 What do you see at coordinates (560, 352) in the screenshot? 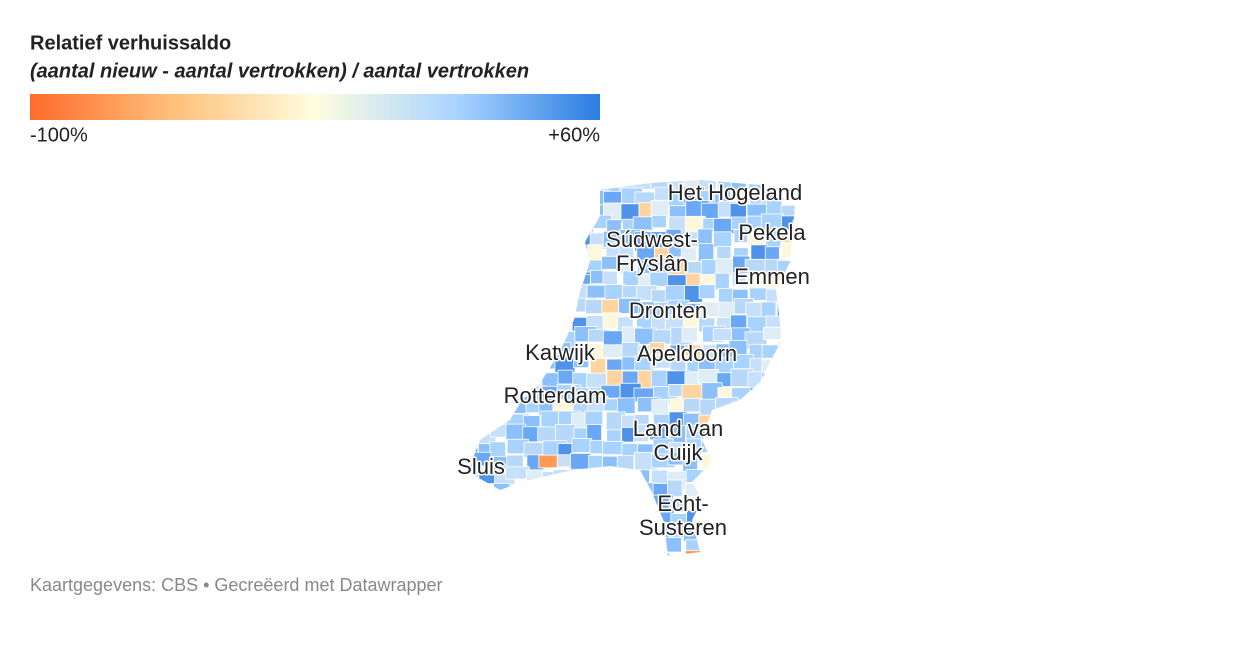
I see `city-label: Katwijk` at bounding box center [560, 352].